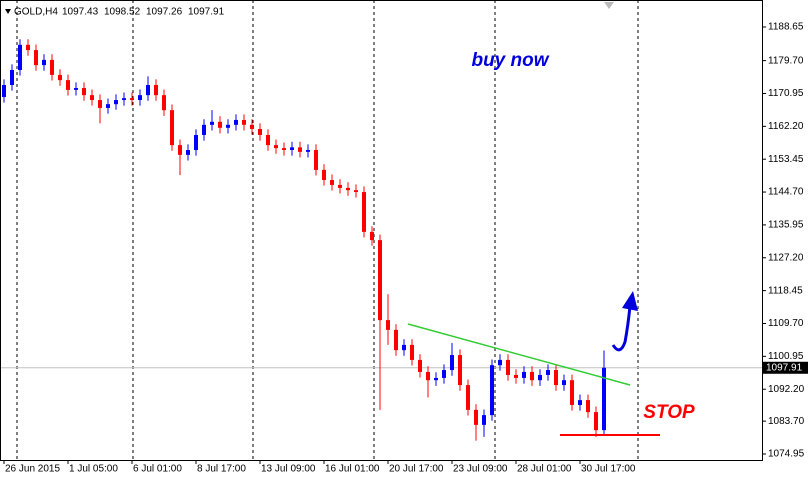 The height and width of the screenshot is (477, 808). What do you see at coordinates (786, 159) in the screenshot?
I see `y-tick-label: 1153.45` at bounding box center [786, 159].